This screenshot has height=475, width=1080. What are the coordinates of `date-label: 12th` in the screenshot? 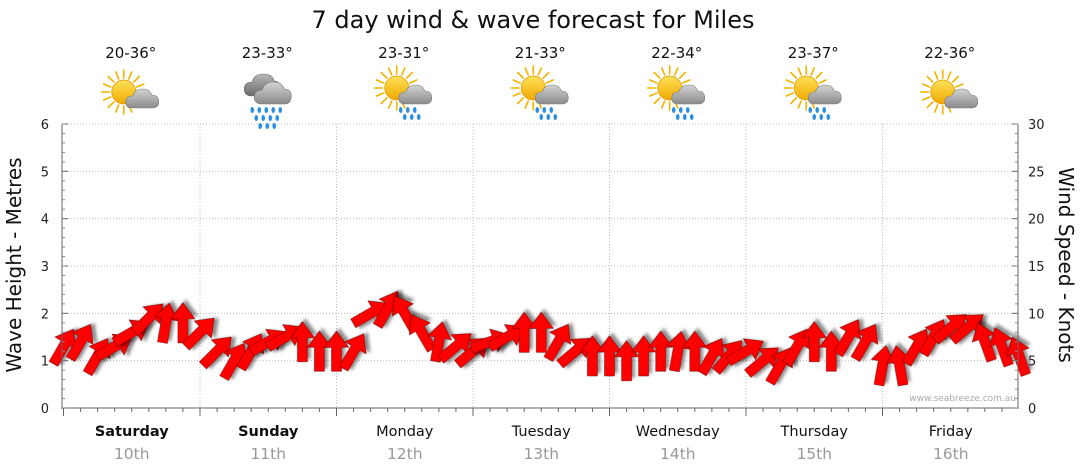 It's located at (405, 454).